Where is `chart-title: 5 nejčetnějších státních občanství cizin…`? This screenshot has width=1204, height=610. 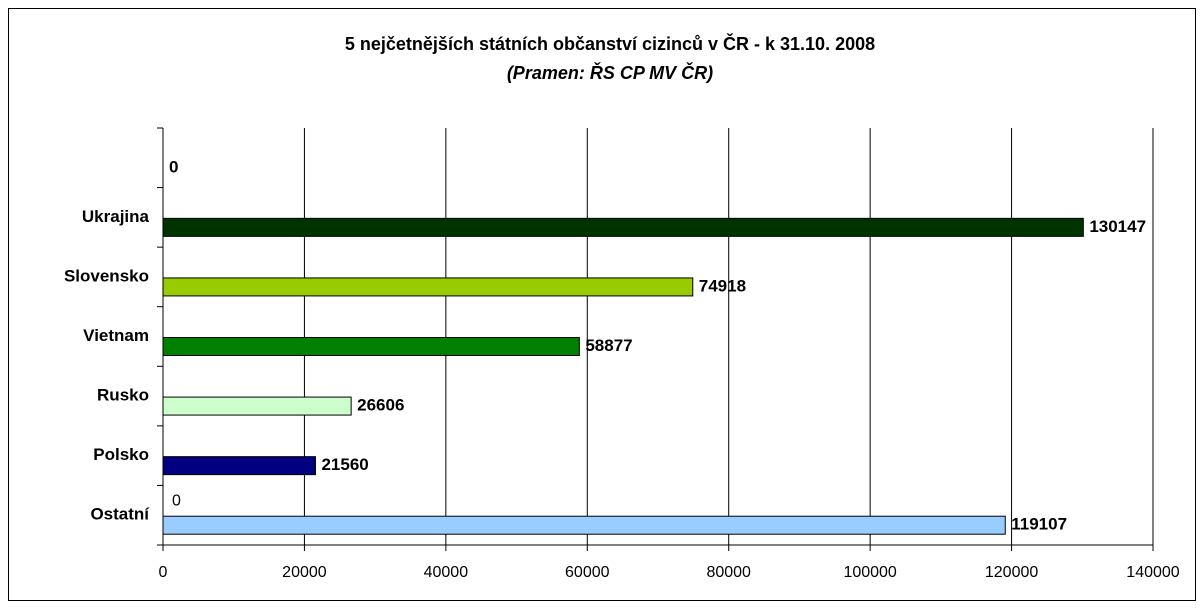
chart-title: 5 nejčetnějších státních občanství cizin… is located at coordinates (610, 43).